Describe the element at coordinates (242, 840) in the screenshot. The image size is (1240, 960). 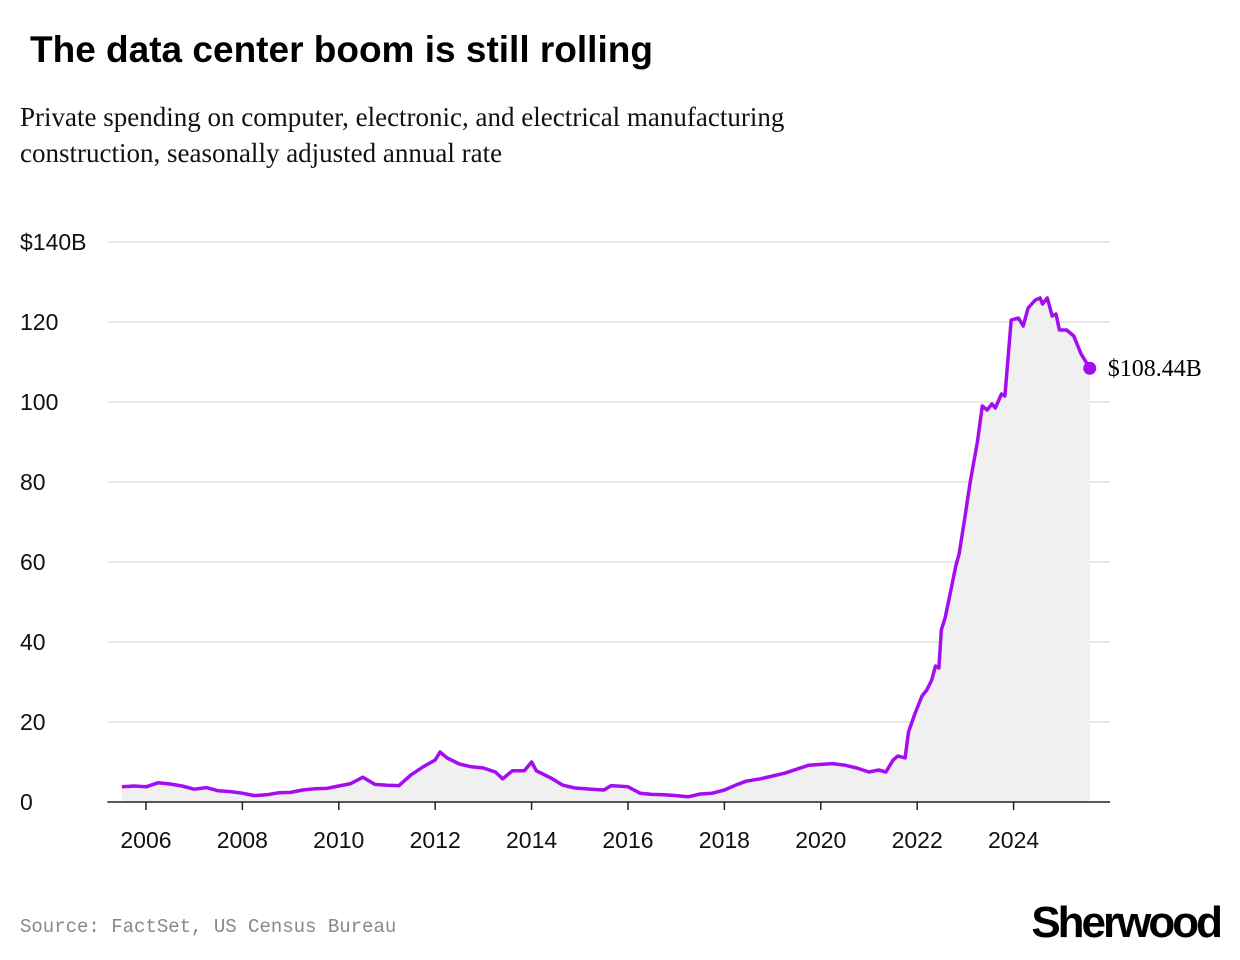
I see `x-tick-label: 2008` at that location.